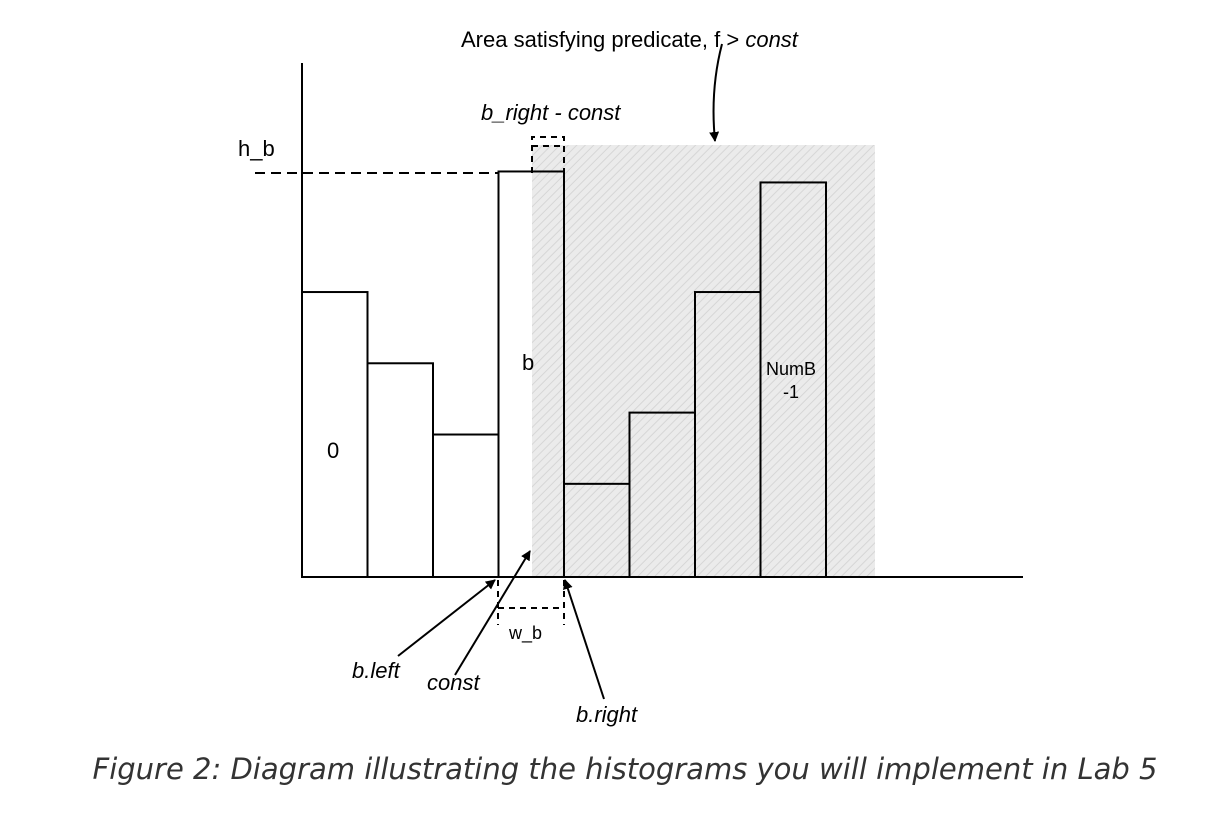  What do you see at coordinates (607, 714) in the screenshot?
I see `b-right-label: b.right` at bounding box center [607, 714].